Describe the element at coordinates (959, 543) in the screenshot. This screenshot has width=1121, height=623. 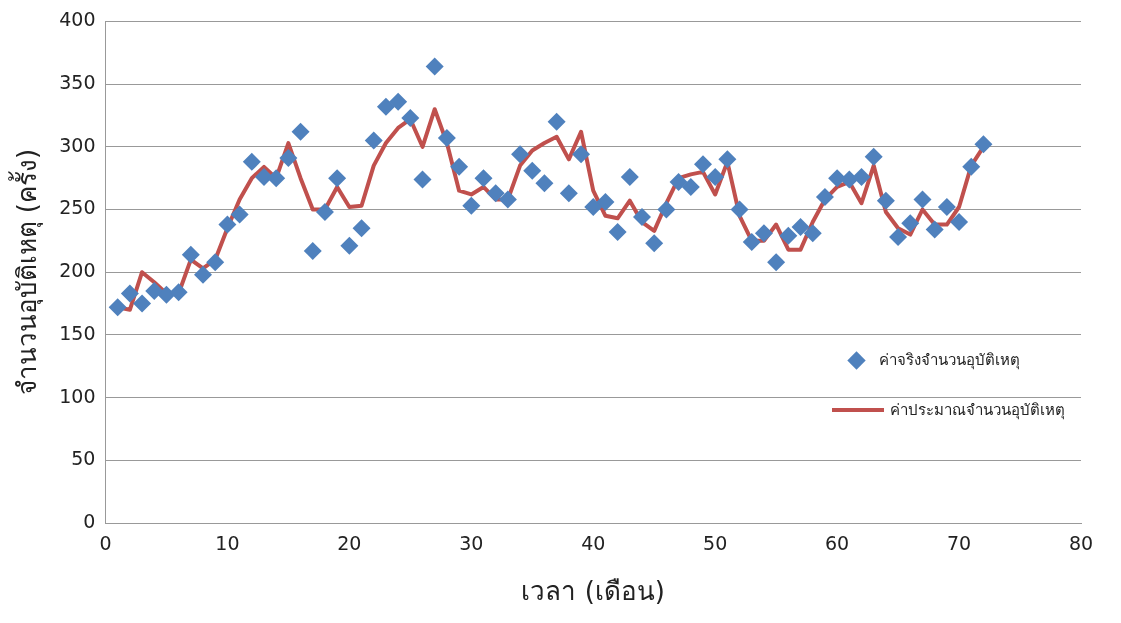
I see `x-tick-label: 70` at that location.